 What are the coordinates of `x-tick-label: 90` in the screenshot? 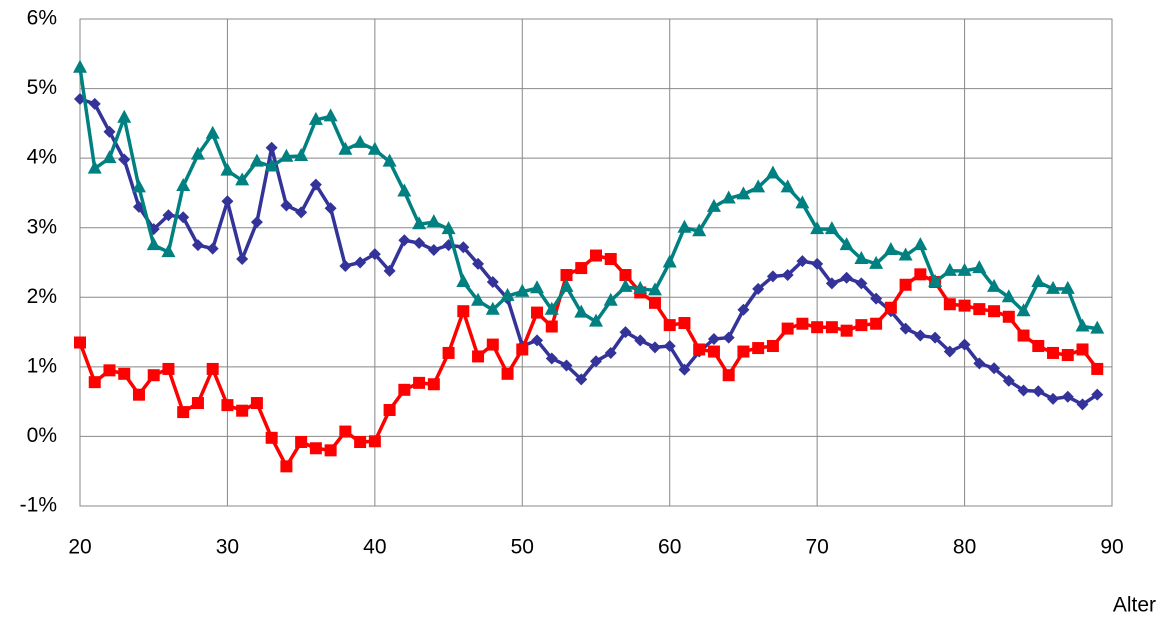 It's located at (1111, 547).